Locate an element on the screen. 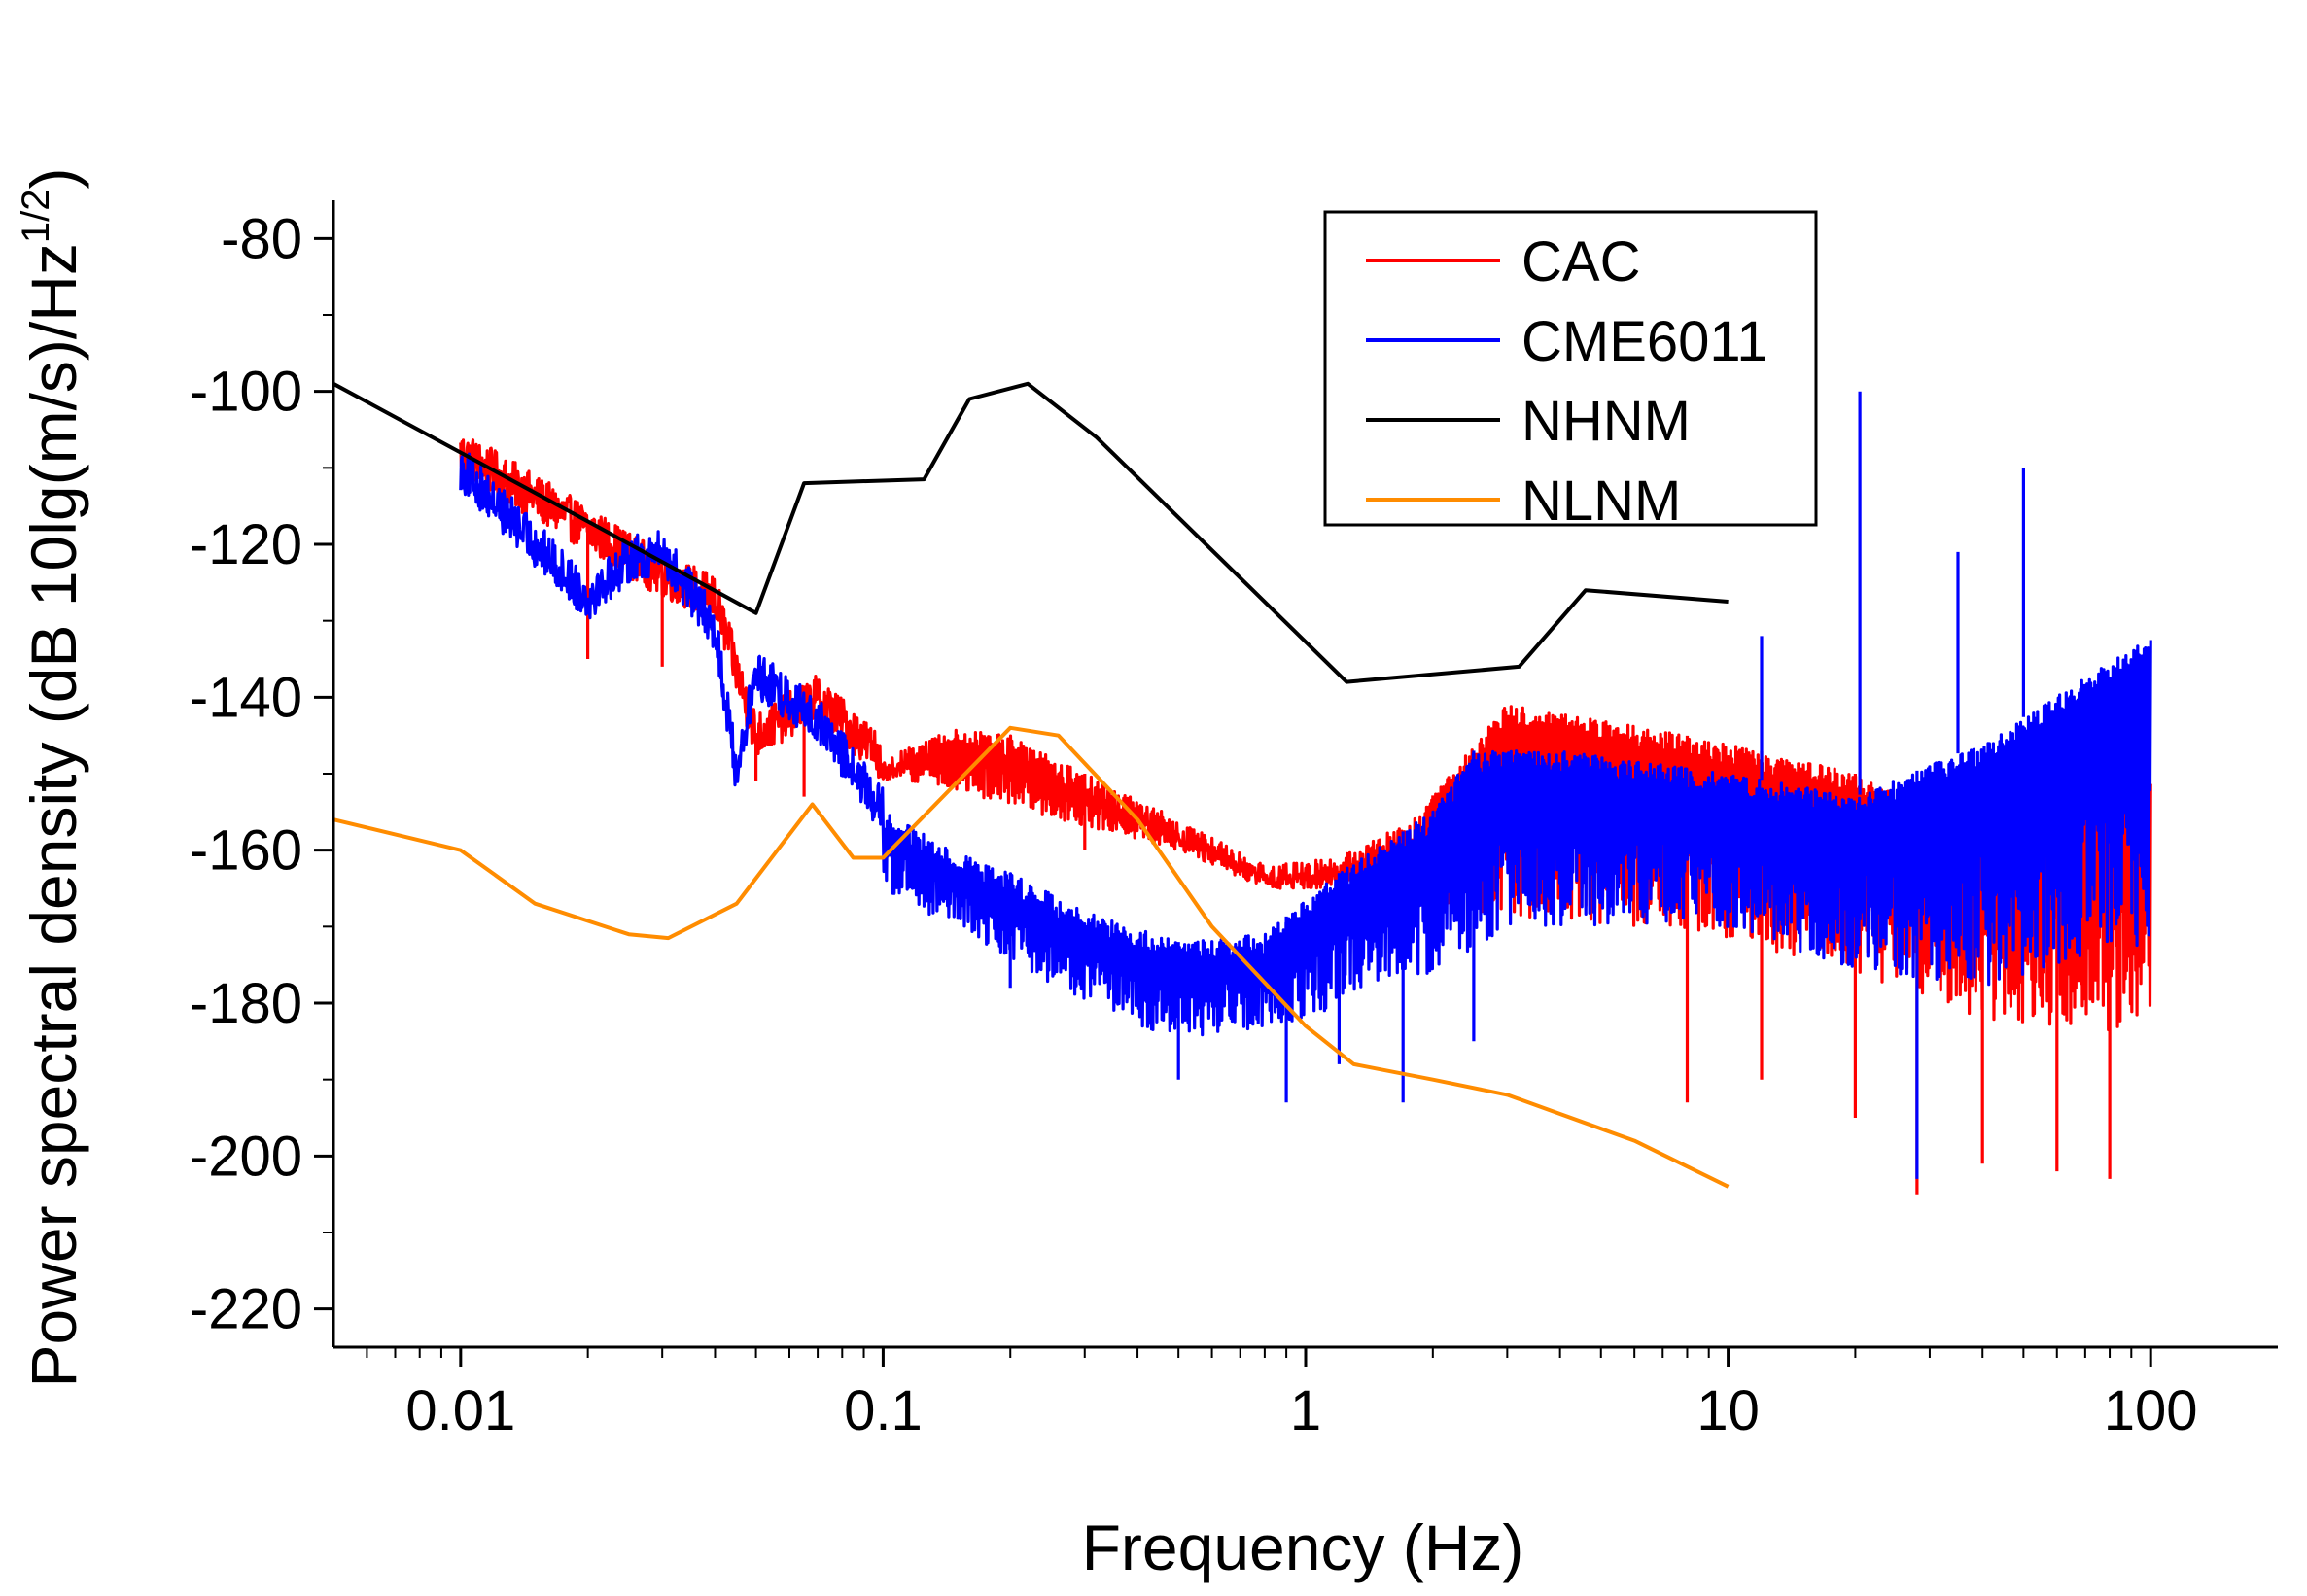  series-line-nhnm is located at coordinates (1031, 532).